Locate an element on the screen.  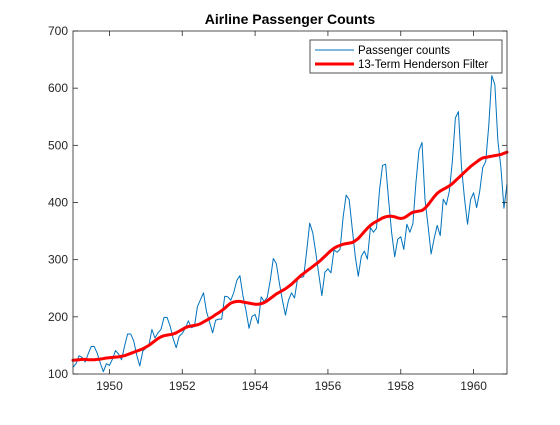
x-tick-label: 1956 is located at coordinates (328, 386).